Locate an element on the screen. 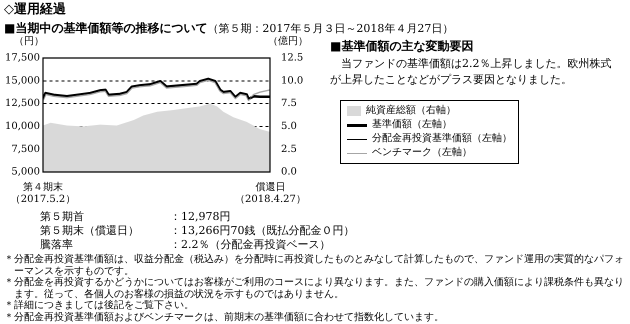 This screenshot has height=324, width=630. legend-label: 純資産総額（右軸） is located at coordinates (411, 111).